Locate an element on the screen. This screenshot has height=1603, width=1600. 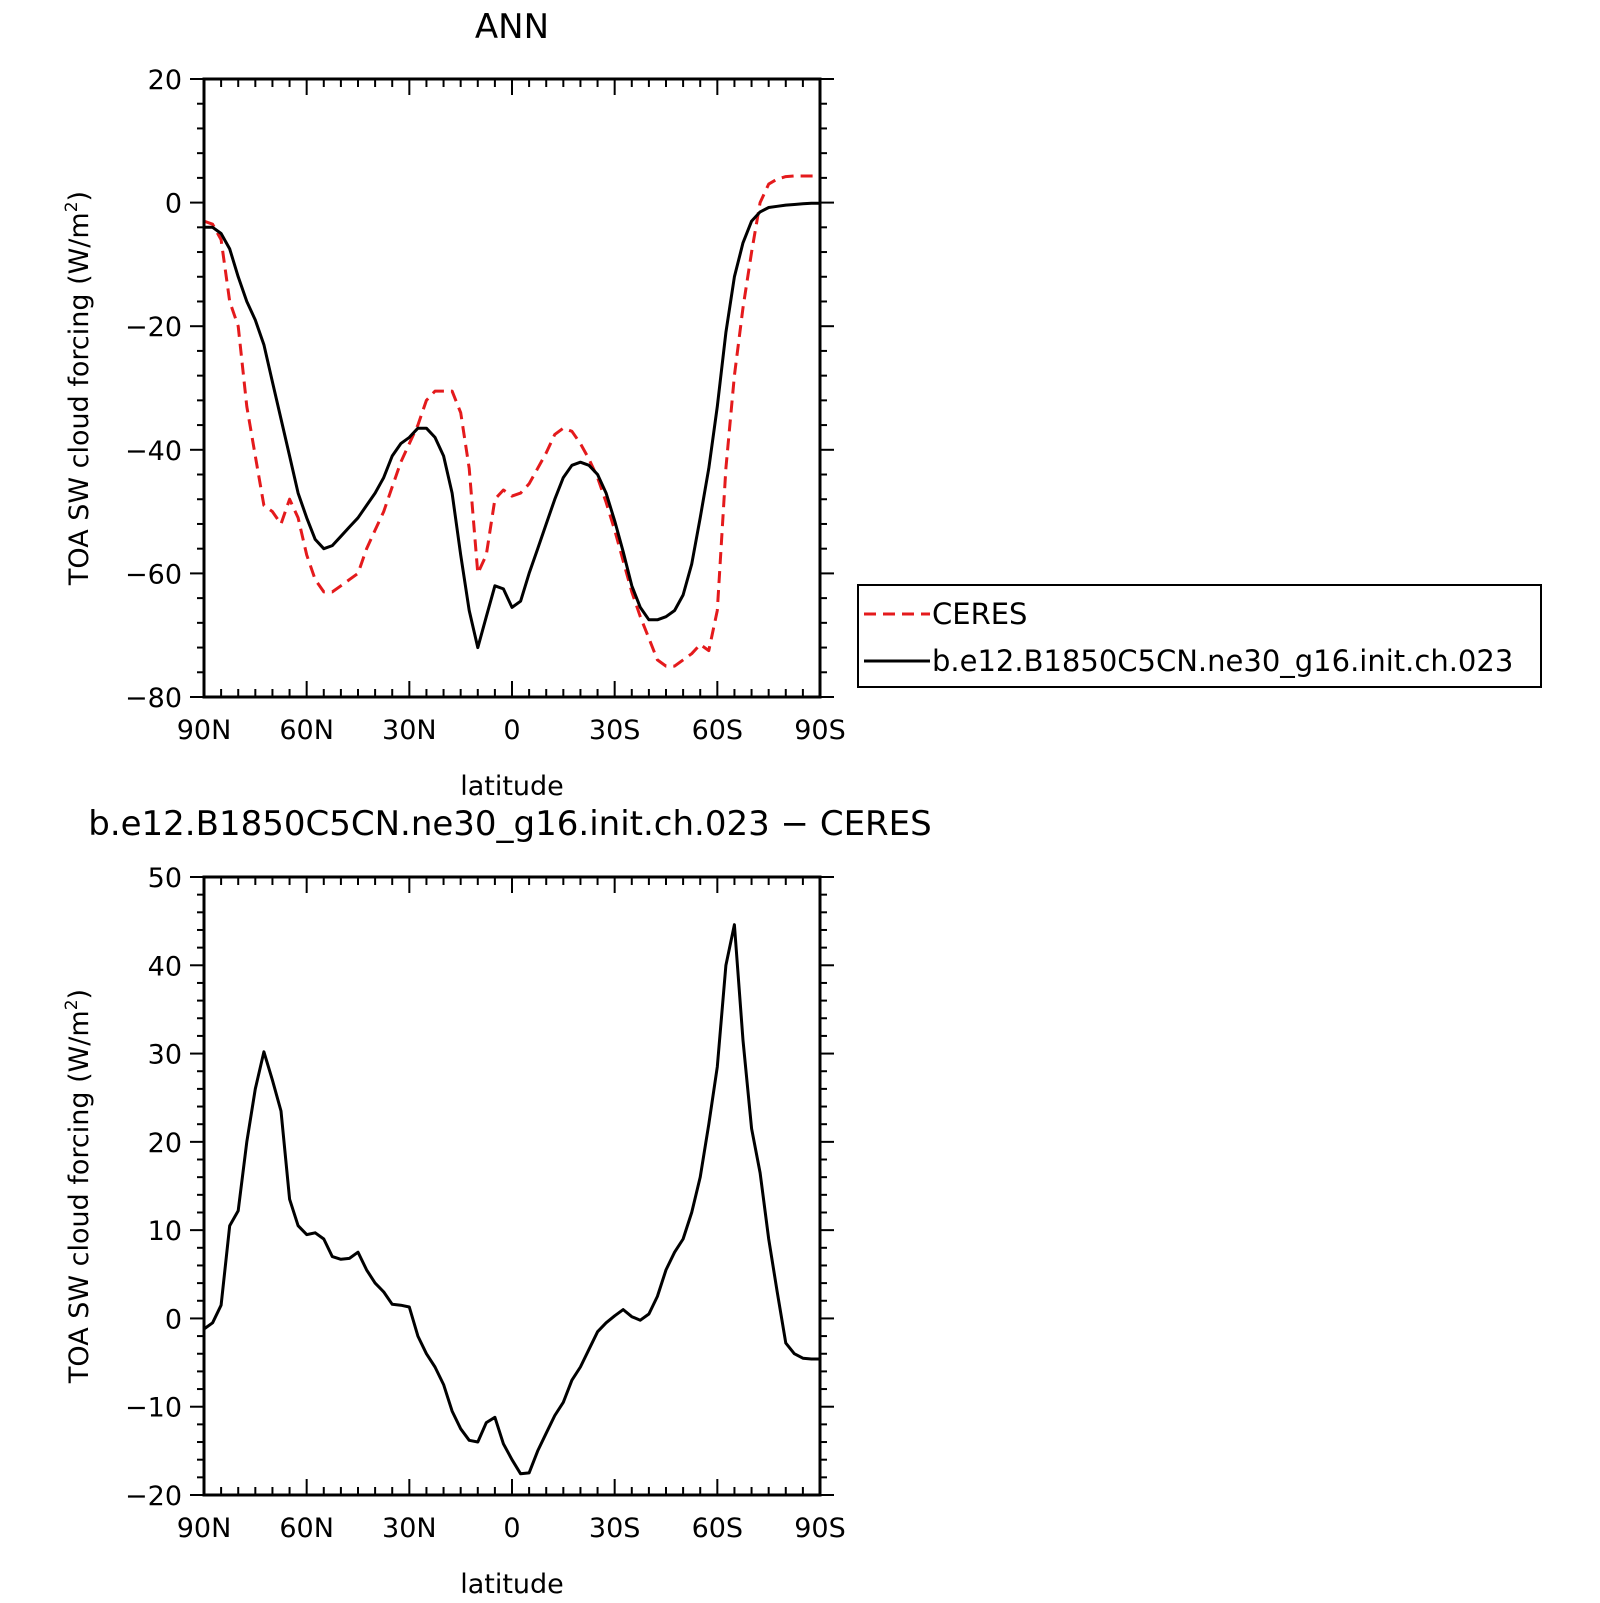
top-y-tick-label: −40 is located at coordinates (153, 451).